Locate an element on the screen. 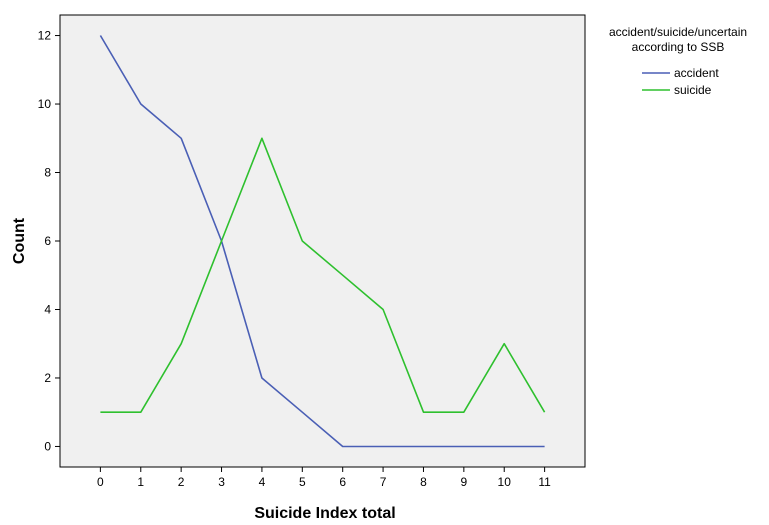  y-tick-label: 0 is located at coordinates (47, 446).